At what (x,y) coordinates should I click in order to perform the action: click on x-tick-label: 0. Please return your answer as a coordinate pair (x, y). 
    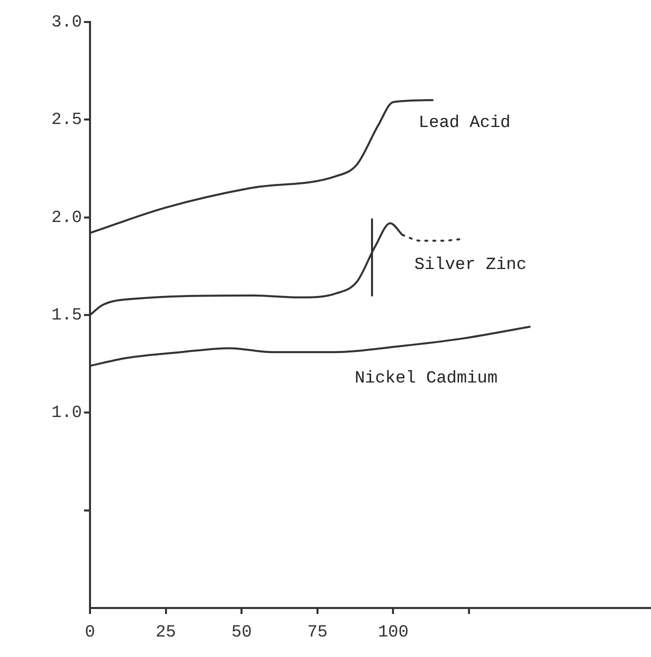
    Looking at the image, I should click on (90, 633).